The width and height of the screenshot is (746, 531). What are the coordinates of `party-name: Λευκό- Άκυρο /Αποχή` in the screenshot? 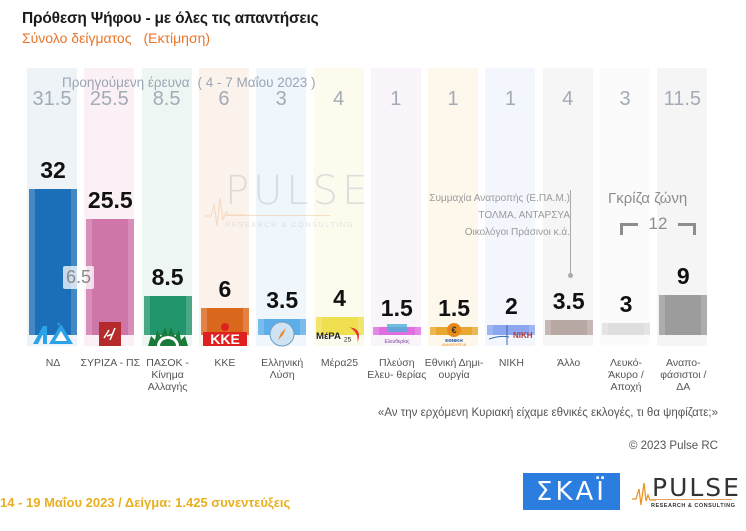 It's located at (626, 375).